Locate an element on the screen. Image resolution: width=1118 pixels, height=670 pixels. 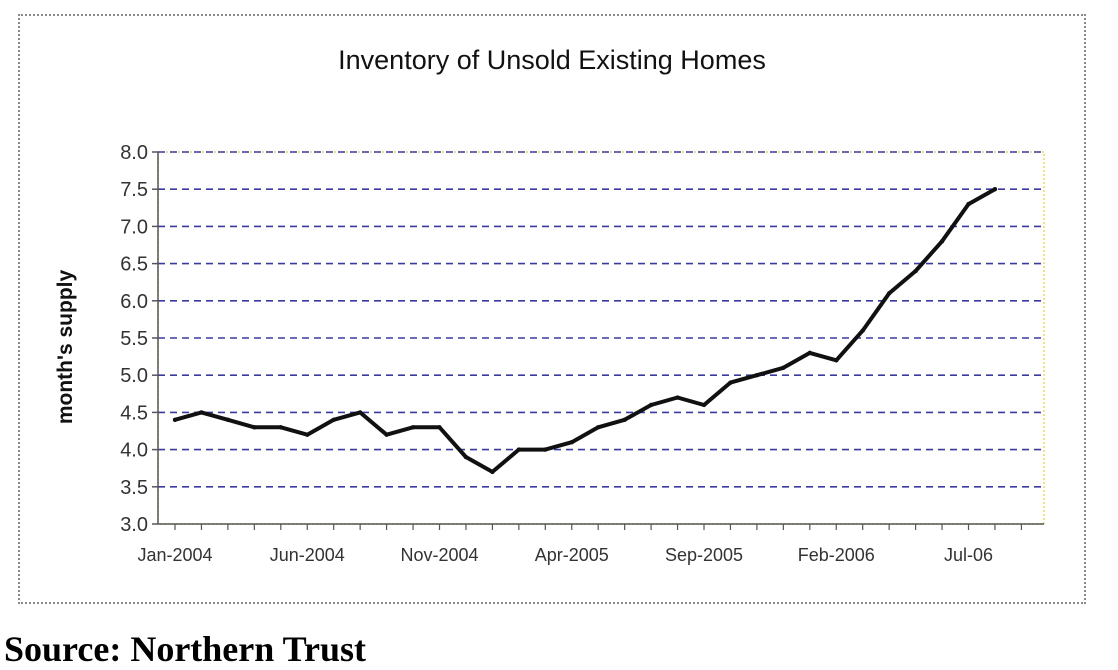
x-tick-label: Feb-2006 is located at coordinates (836, 555).